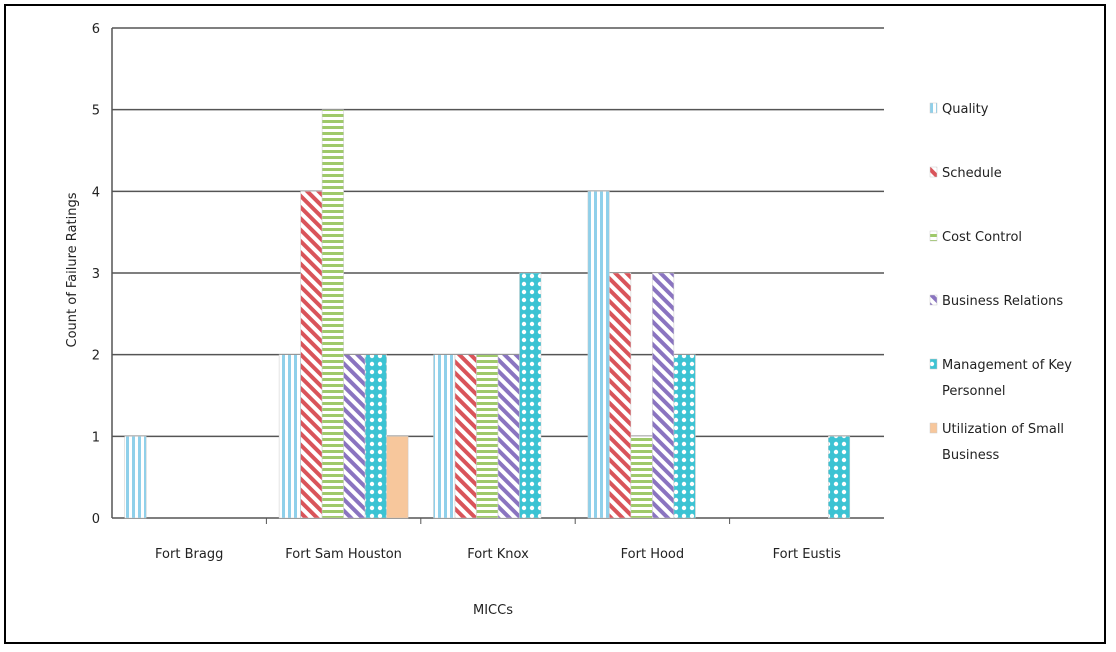  What do you see at coordinates (807, 554) in the screenshot?
I see `x-tick-label: Fort Eustis` at bounding box center [807, 554].